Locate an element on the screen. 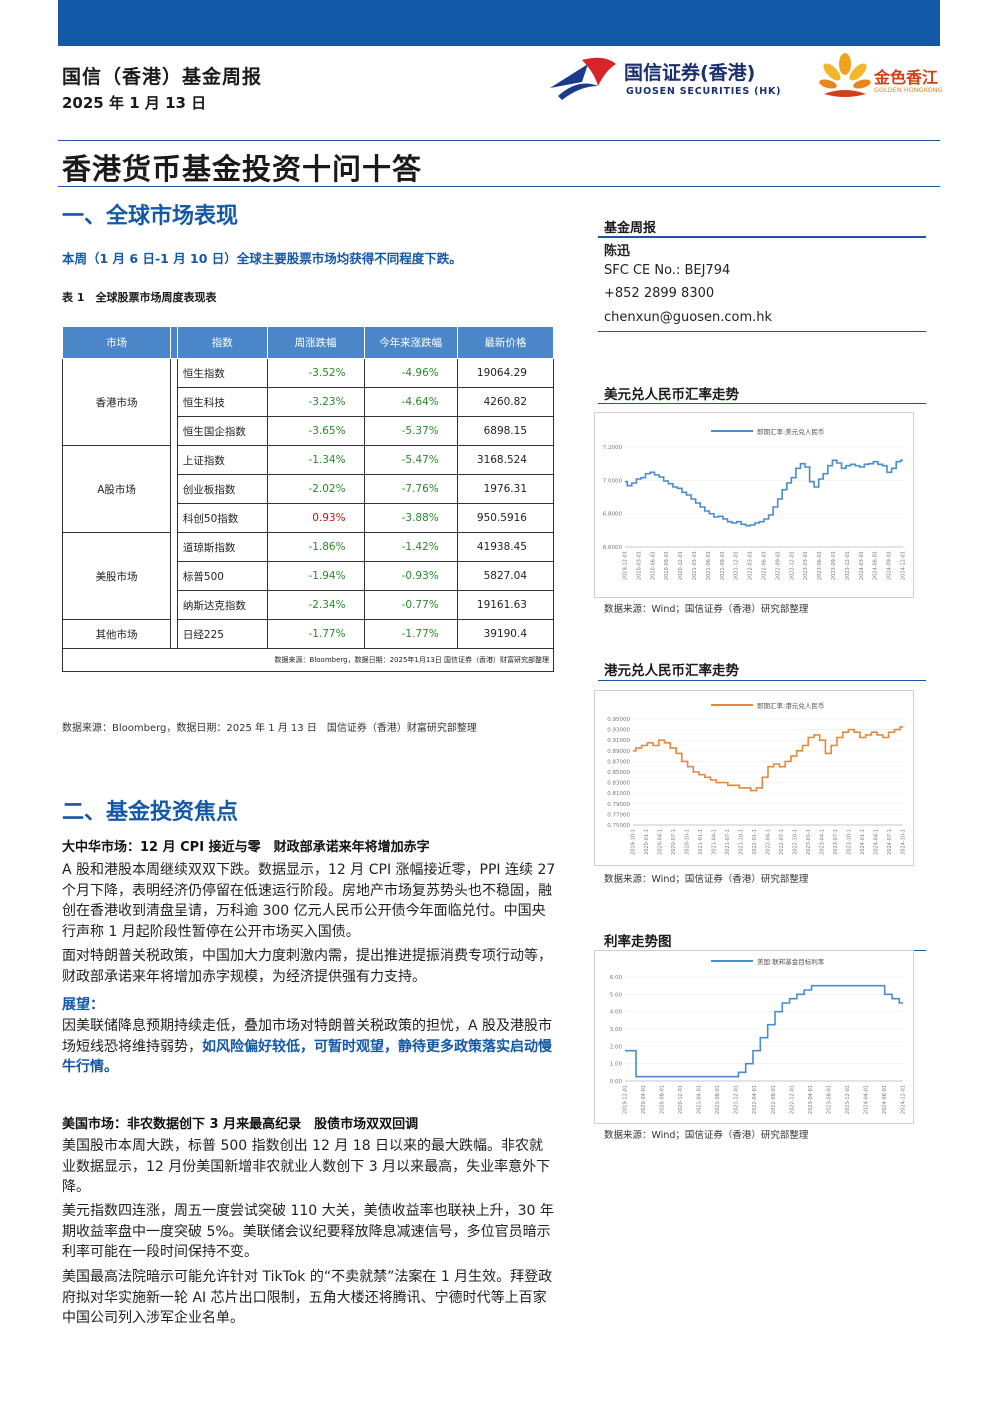 This screenshot has width=992, height=1403. x-tick-label: 2020-07-1 is located at coordinates (674, 842).